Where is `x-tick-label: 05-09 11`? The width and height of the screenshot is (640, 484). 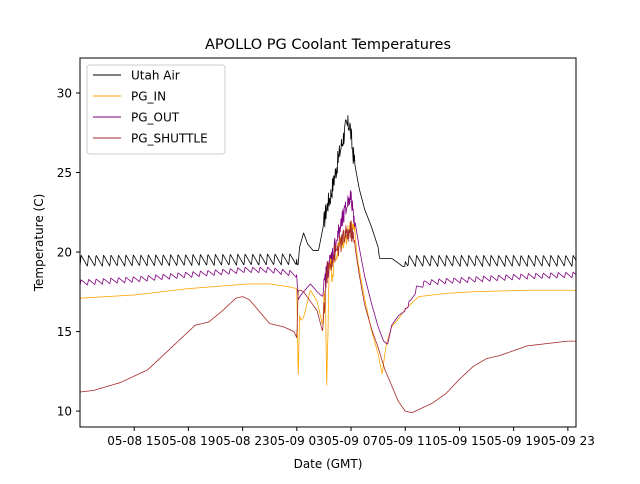
x-tick-label: 05-09 11 is located at coordinates (405, 441).